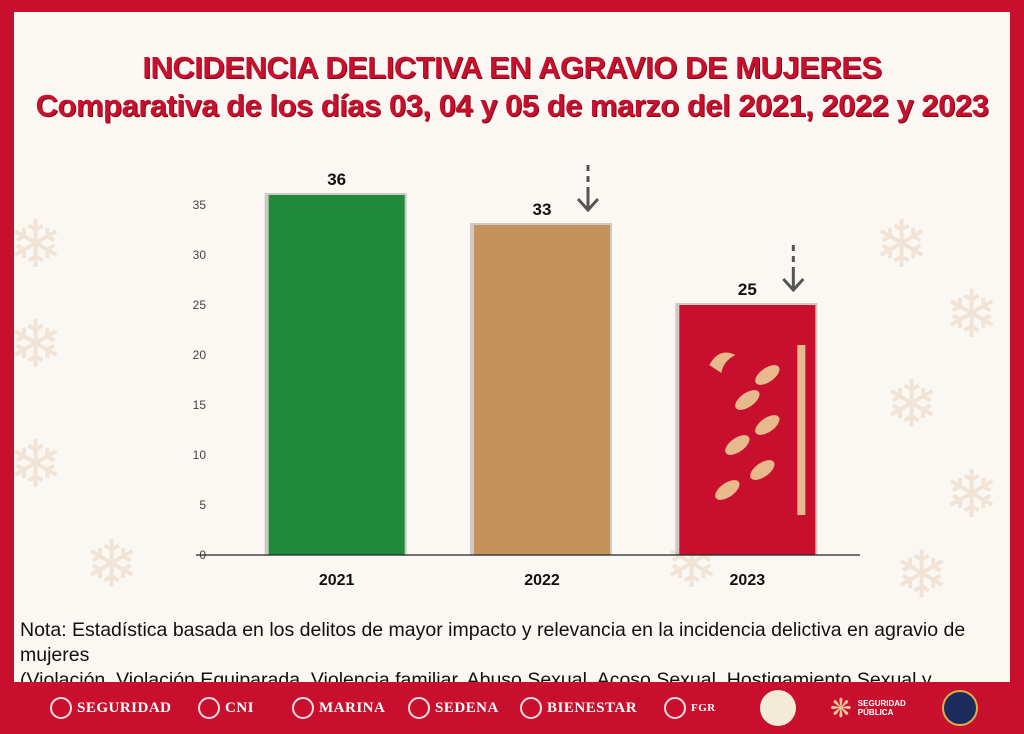 The height and width of the screenshot is (734, 1024). Describe the element at coordinates (200, 305) in the screenshot. I see `y-tick-label: 25` at that location.